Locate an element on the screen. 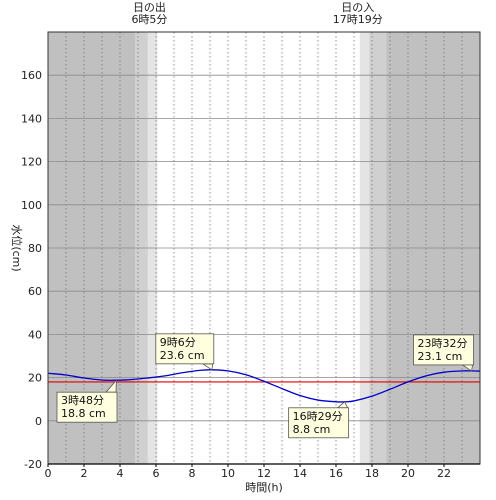  y-tick-label: 100 is located at coordinates (31, 205).